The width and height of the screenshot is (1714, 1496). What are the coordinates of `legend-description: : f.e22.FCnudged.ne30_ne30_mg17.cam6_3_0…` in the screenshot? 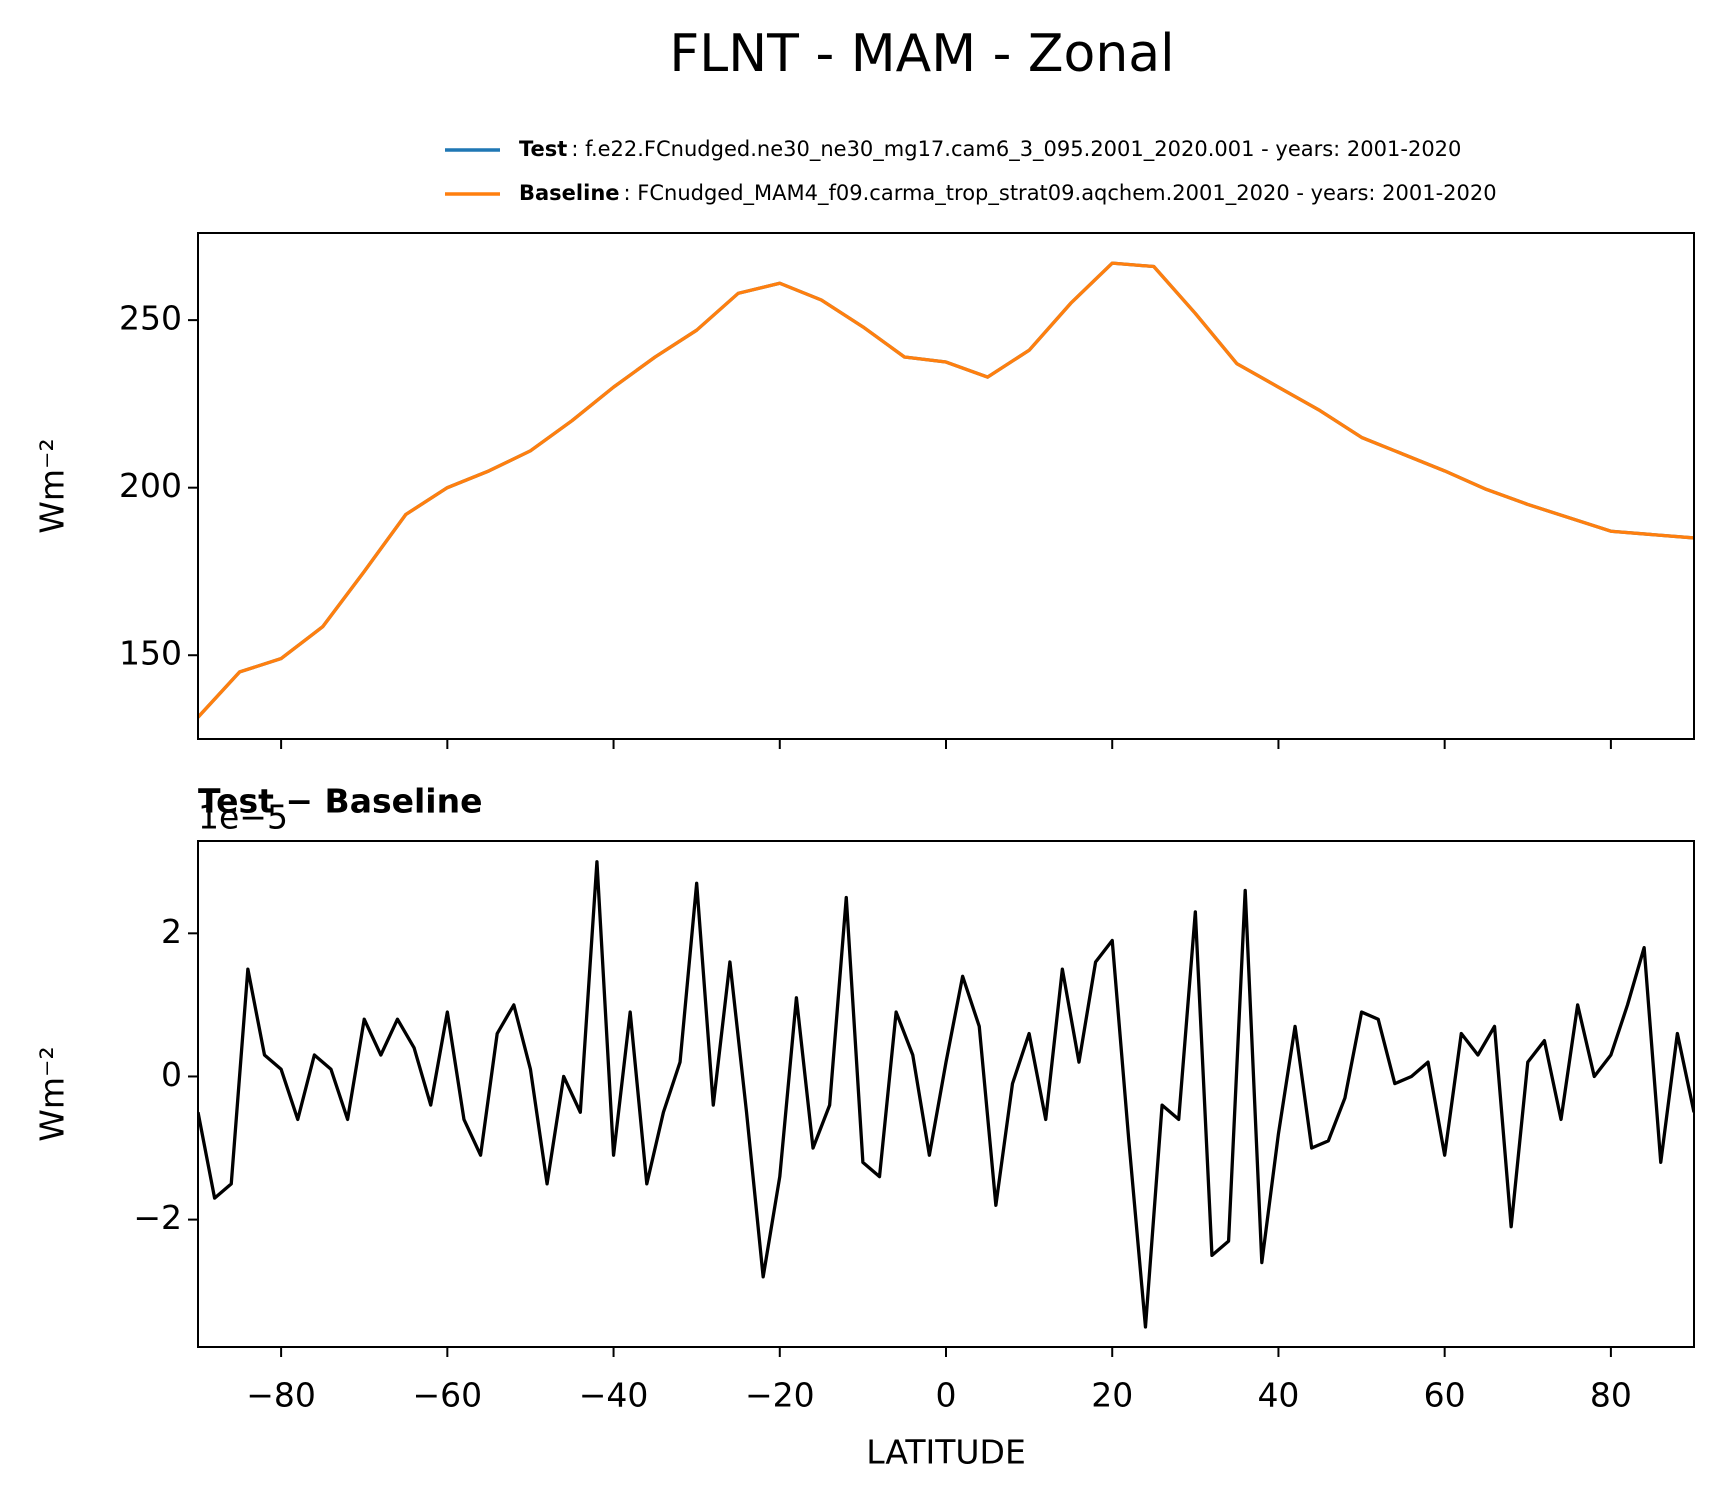 It's located at (1016, 149).